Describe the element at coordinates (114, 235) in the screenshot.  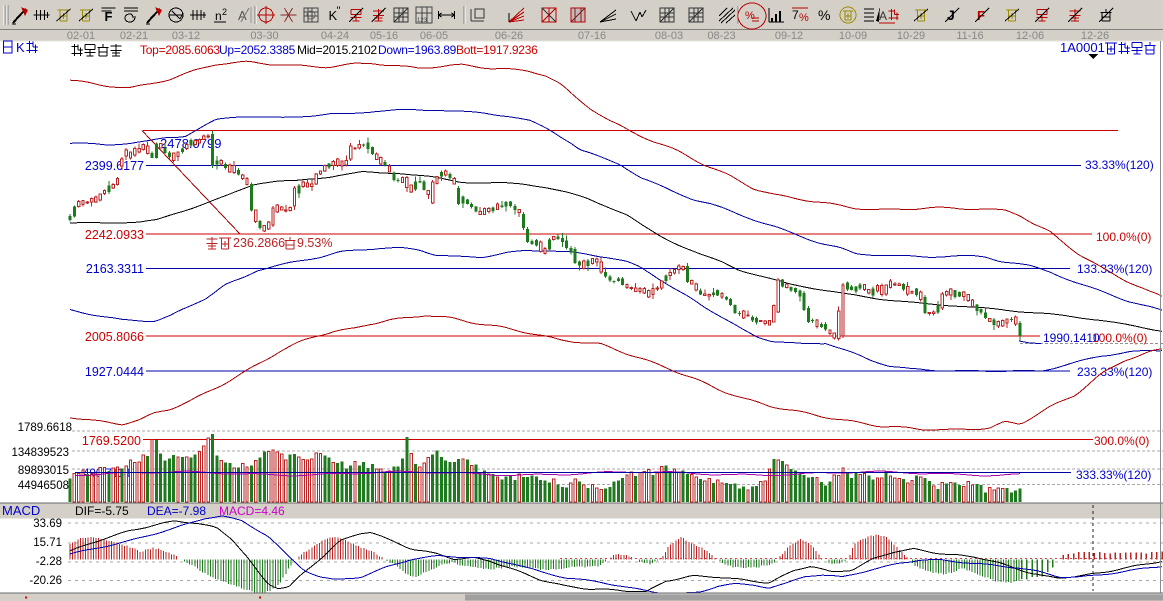
I see `svg-text: 2242.0933` at that location.